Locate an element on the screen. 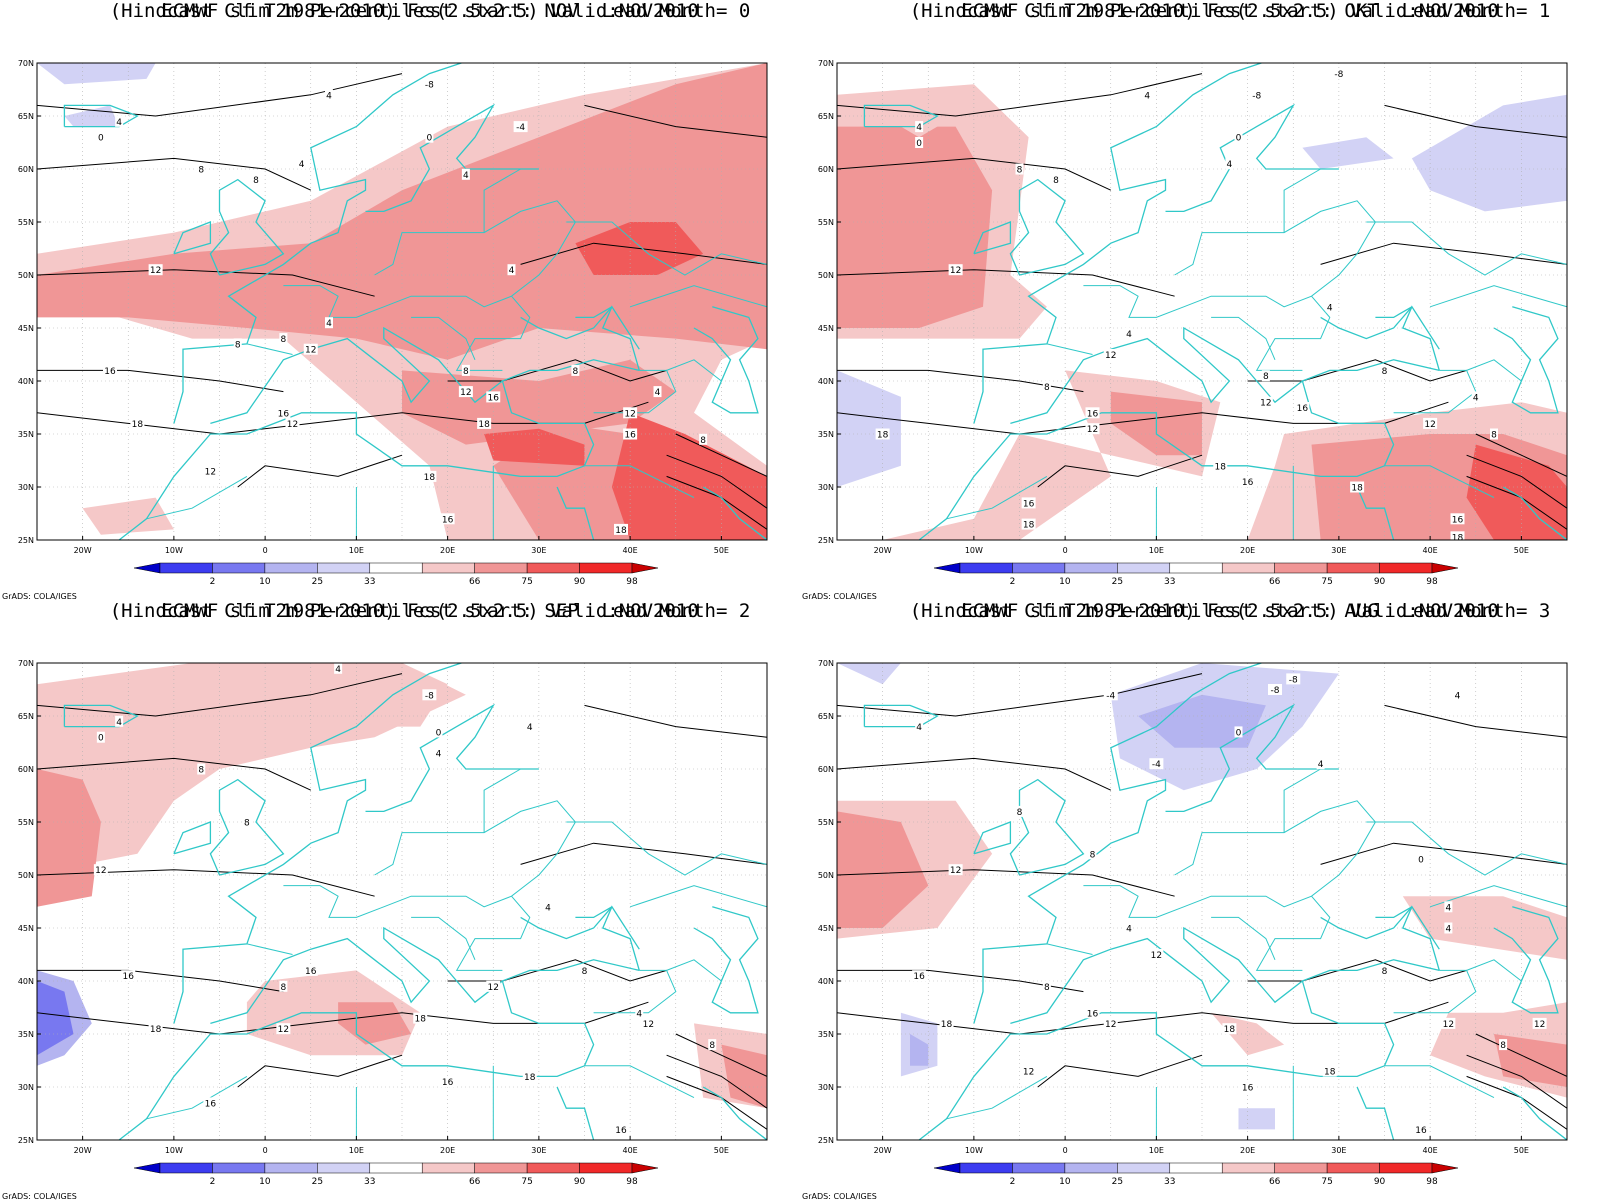  longitude-label: 40E is located at coordinates (630, 550).